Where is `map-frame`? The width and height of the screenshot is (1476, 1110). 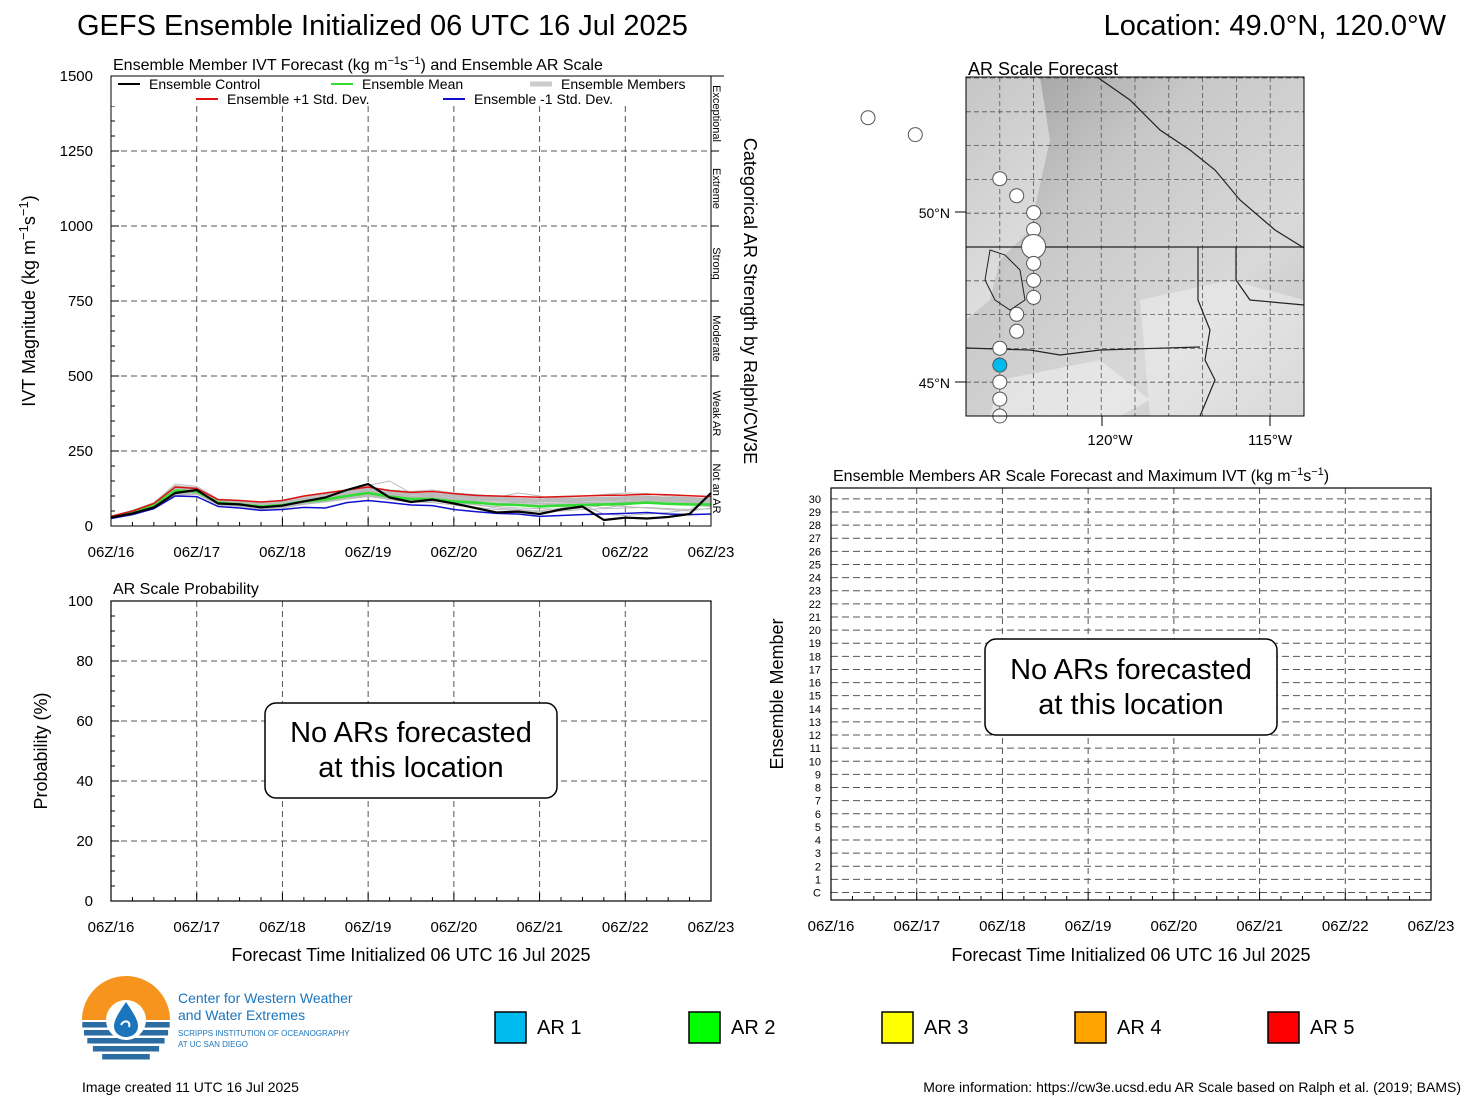
map-frame is located at coordinates (1135, 246).